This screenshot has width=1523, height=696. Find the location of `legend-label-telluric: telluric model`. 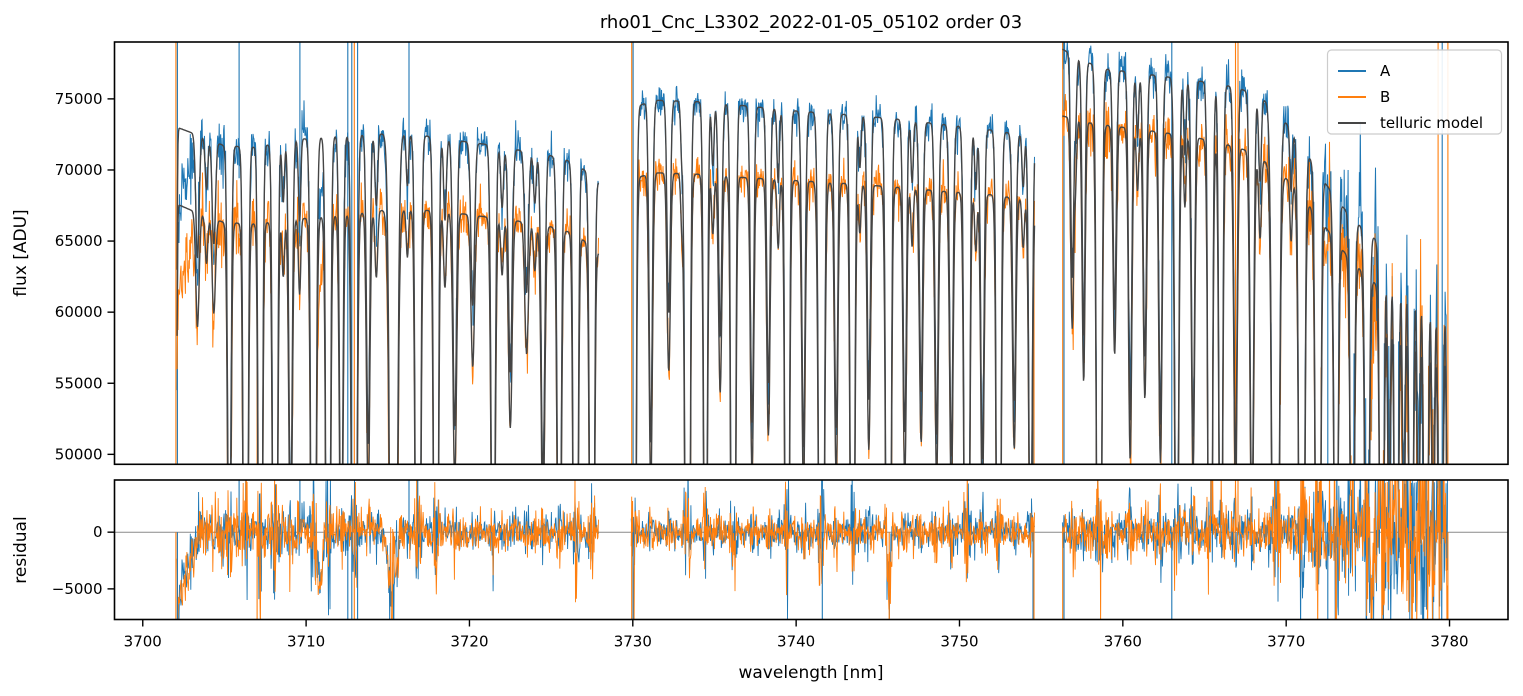

legend-label-telluric: telluric model is located at coordinates (1431, 123).